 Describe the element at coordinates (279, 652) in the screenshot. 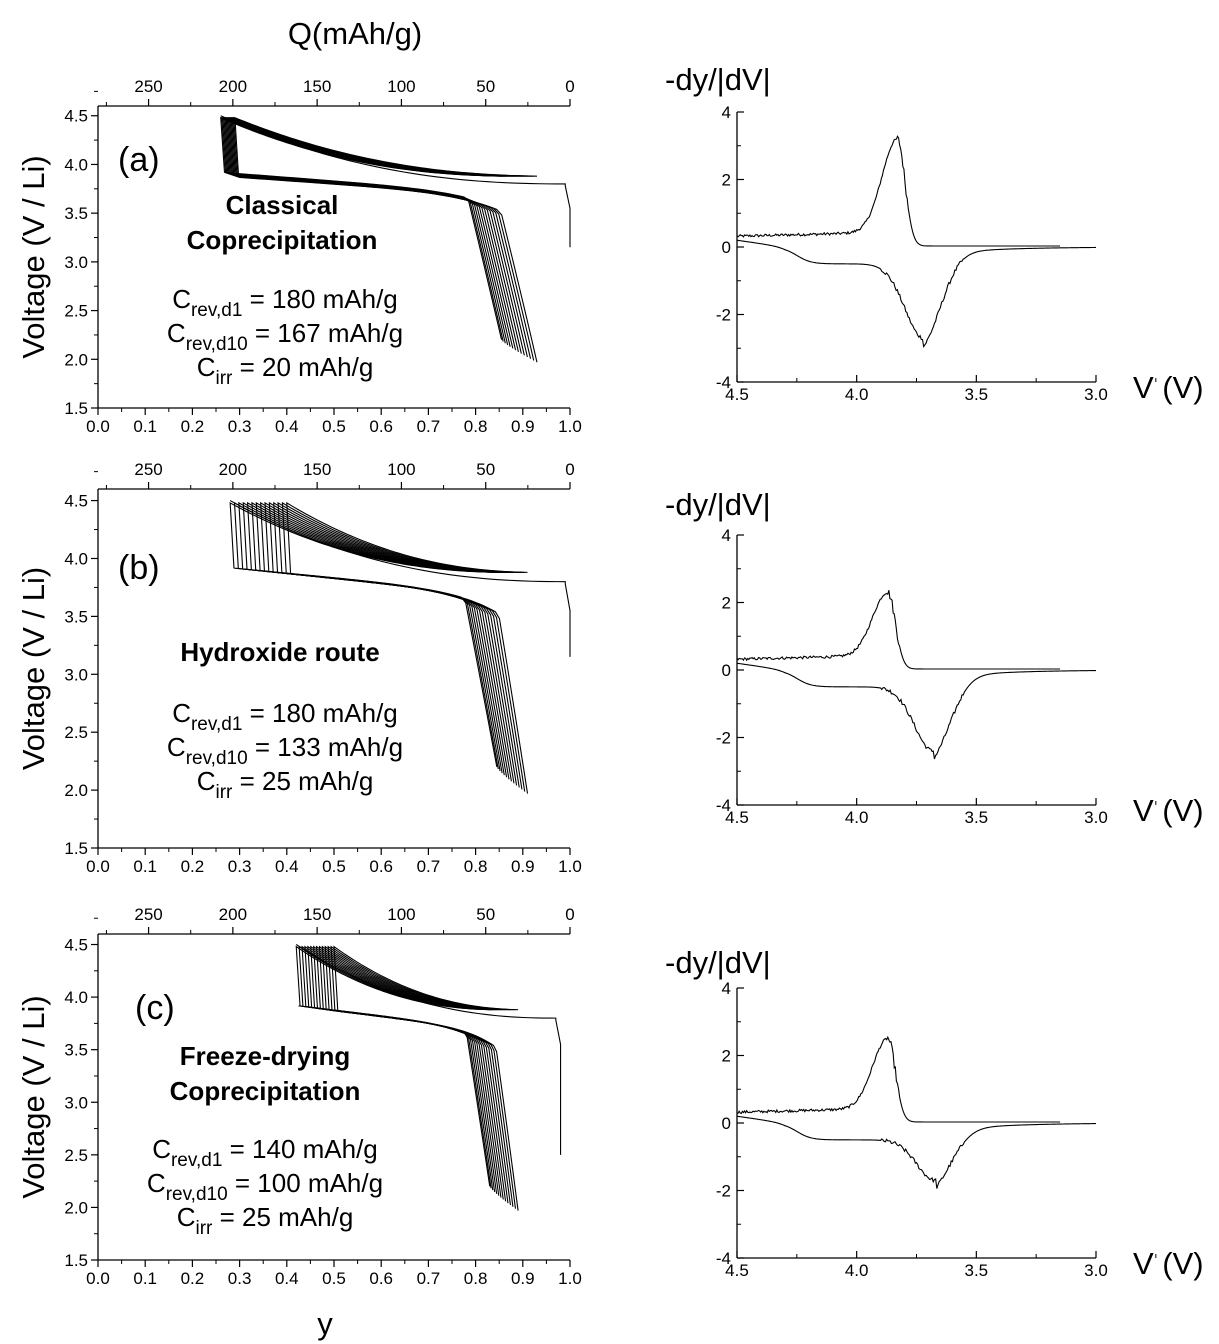

I see `method-label: Hydroxide route` at that location.